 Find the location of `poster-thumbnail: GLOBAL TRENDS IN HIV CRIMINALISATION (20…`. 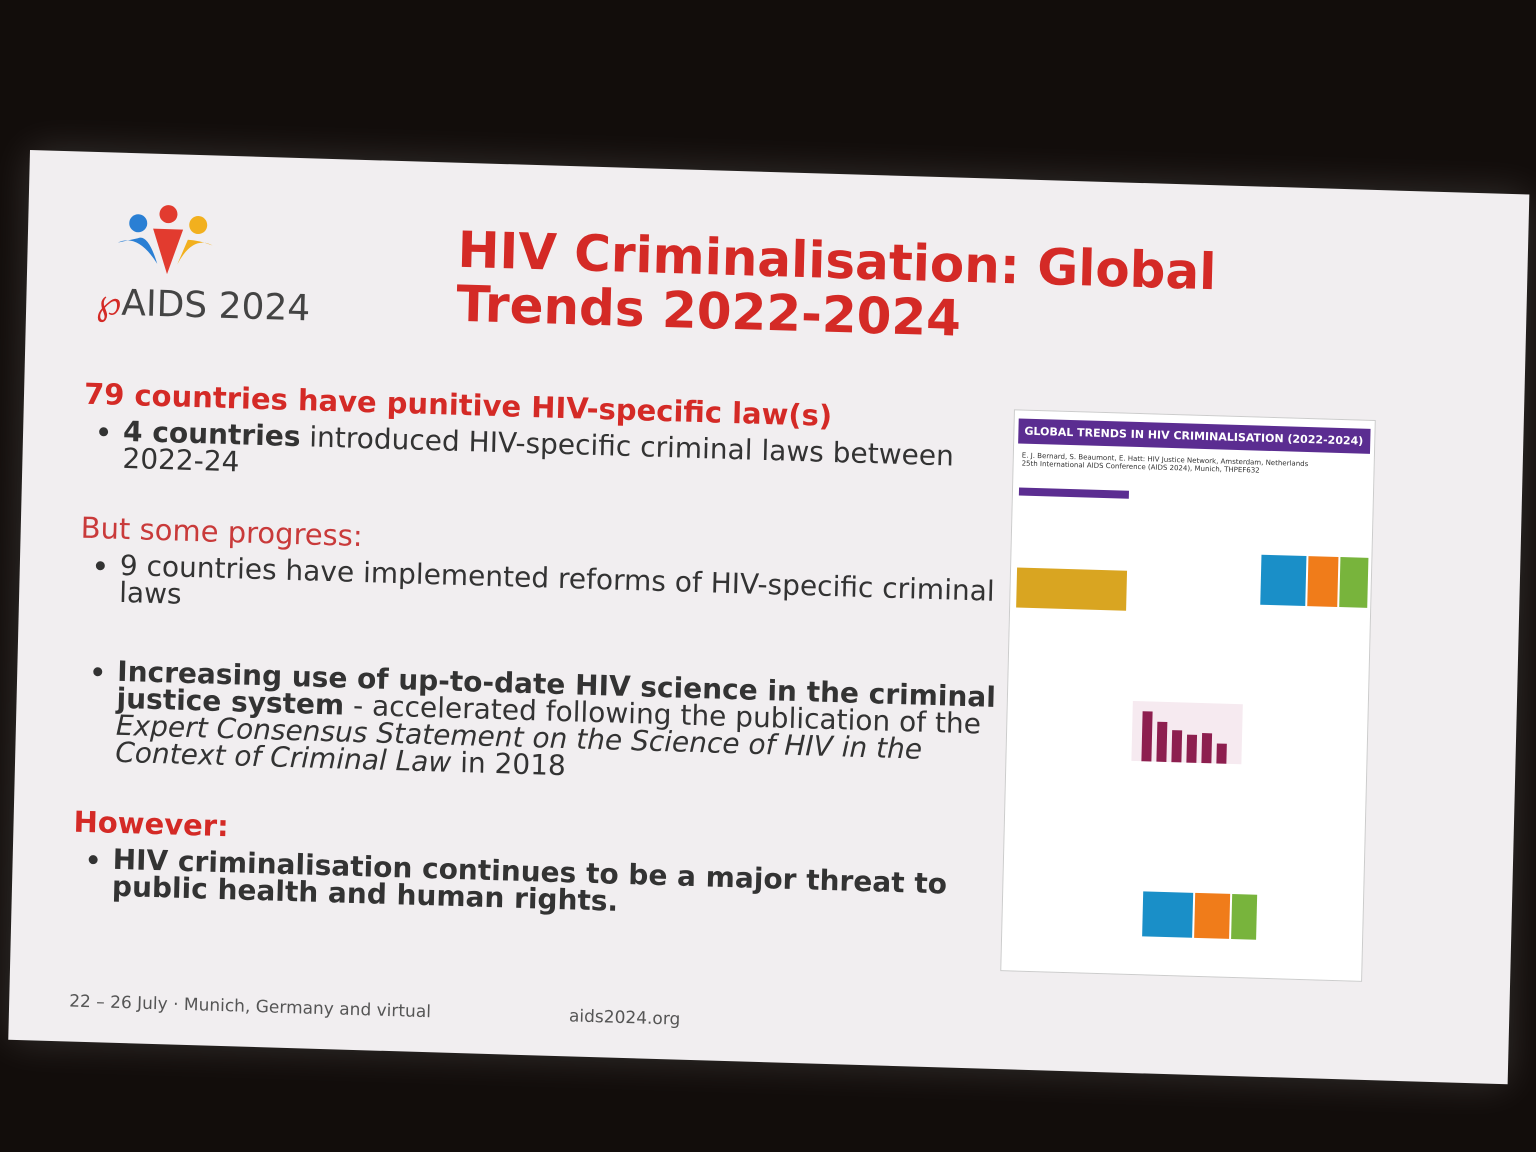

poster-thumbnail: GLOBAL TRENDS IN HIV CRIMINALISATION (20… is located at coordinates (1188, 695).